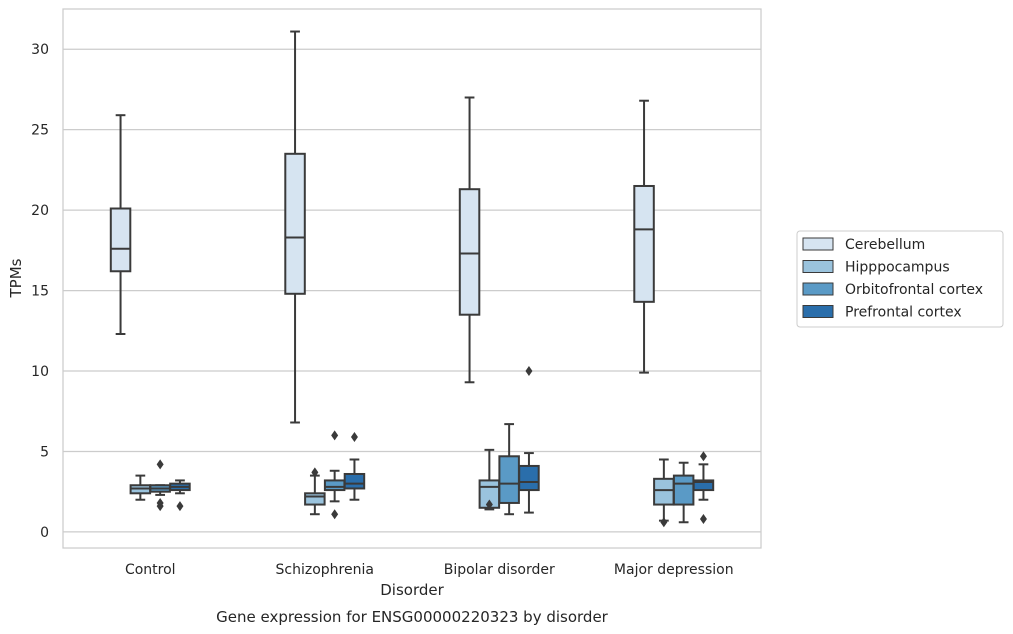  Describe the element at coordinates (40, 131) in the screenshot. I see `y-tick-label: 25` at that location.